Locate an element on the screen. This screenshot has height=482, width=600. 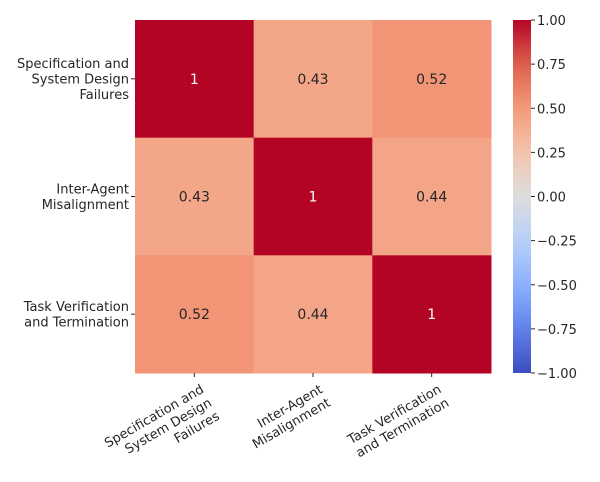
colorbar-tick-label: −0.50 is located at coordinates (557, 286).